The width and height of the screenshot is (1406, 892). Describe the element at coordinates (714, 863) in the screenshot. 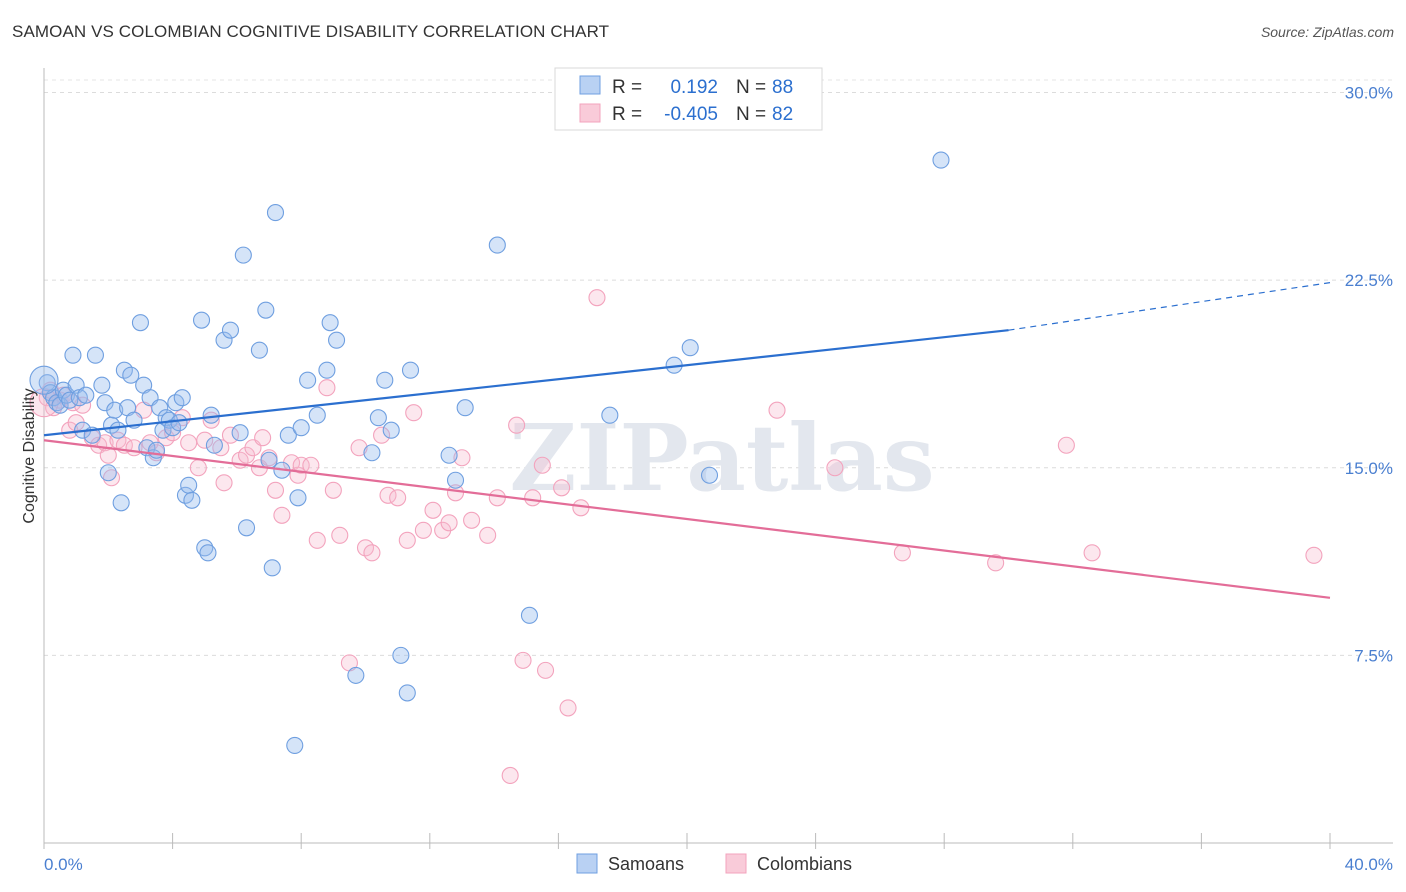

I see `series-legend: Samoans Colombians` at that location.